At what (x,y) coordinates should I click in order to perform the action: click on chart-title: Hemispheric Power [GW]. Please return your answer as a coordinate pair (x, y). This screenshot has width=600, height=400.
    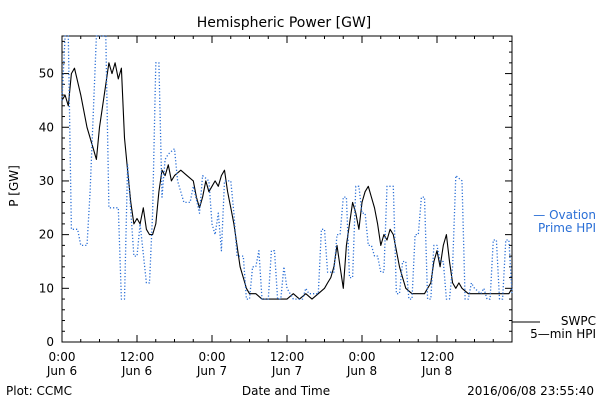
    Looking at the image, I should click on (284, 23).